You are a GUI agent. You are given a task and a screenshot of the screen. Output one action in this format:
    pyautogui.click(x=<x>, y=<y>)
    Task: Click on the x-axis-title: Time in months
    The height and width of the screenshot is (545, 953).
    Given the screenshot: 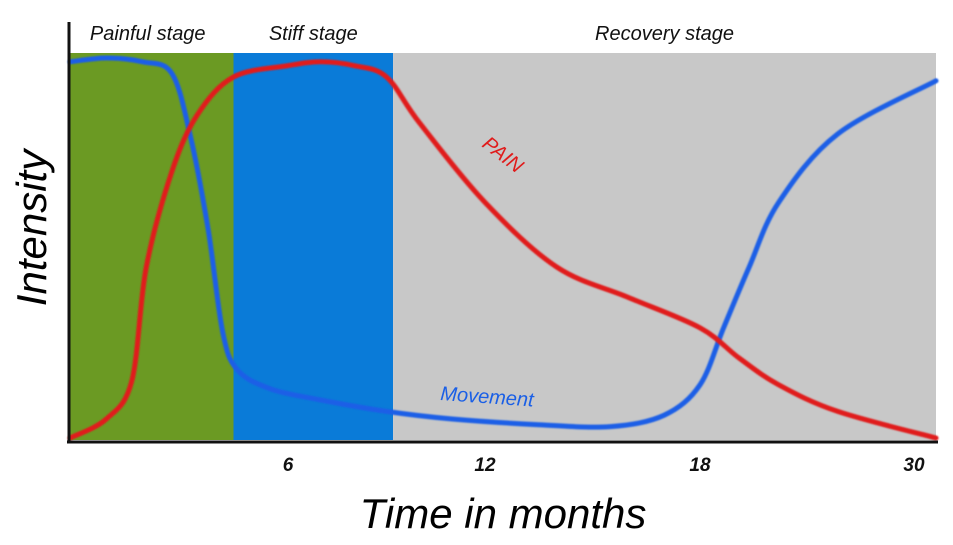 What is the action you would take?
    pyautogui.click(x=503, y=513)
    